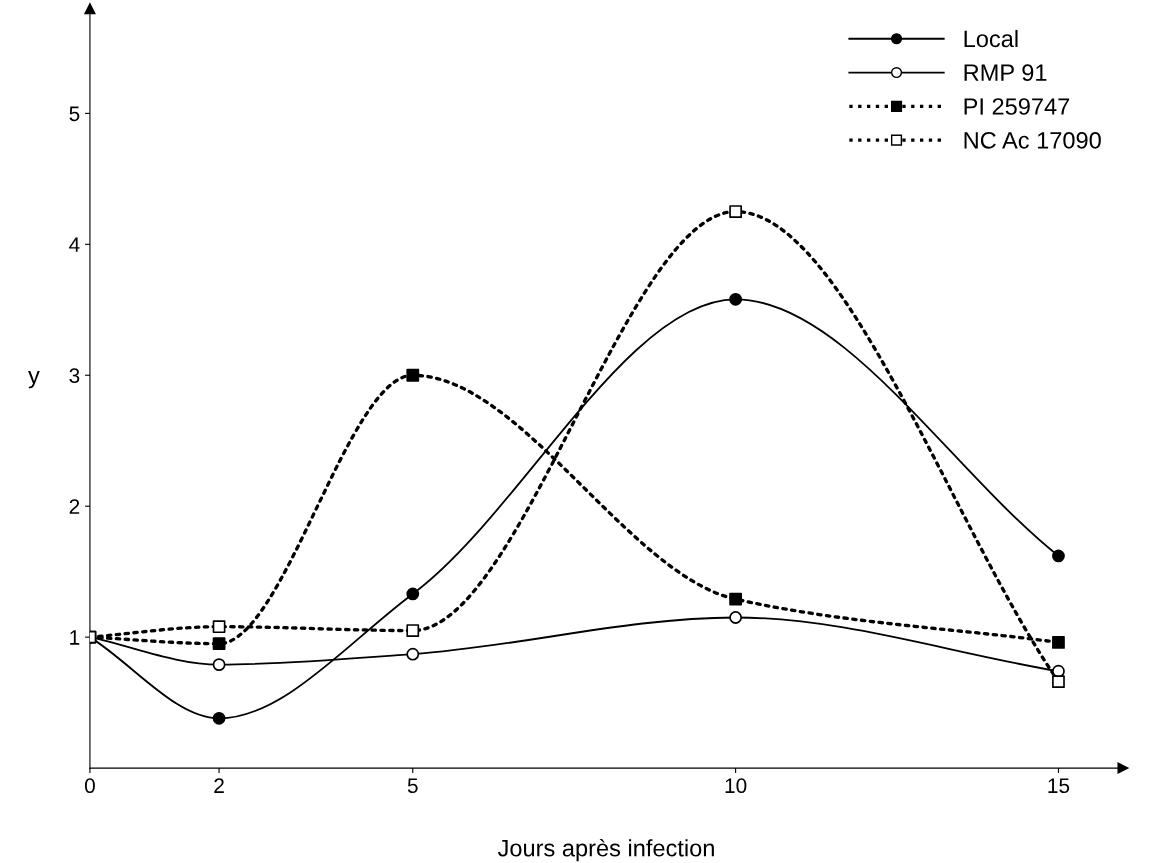 This screenshot has width=1153, height=863. I want to click on x-axis-title: Jours après infection, so click(605, 850).